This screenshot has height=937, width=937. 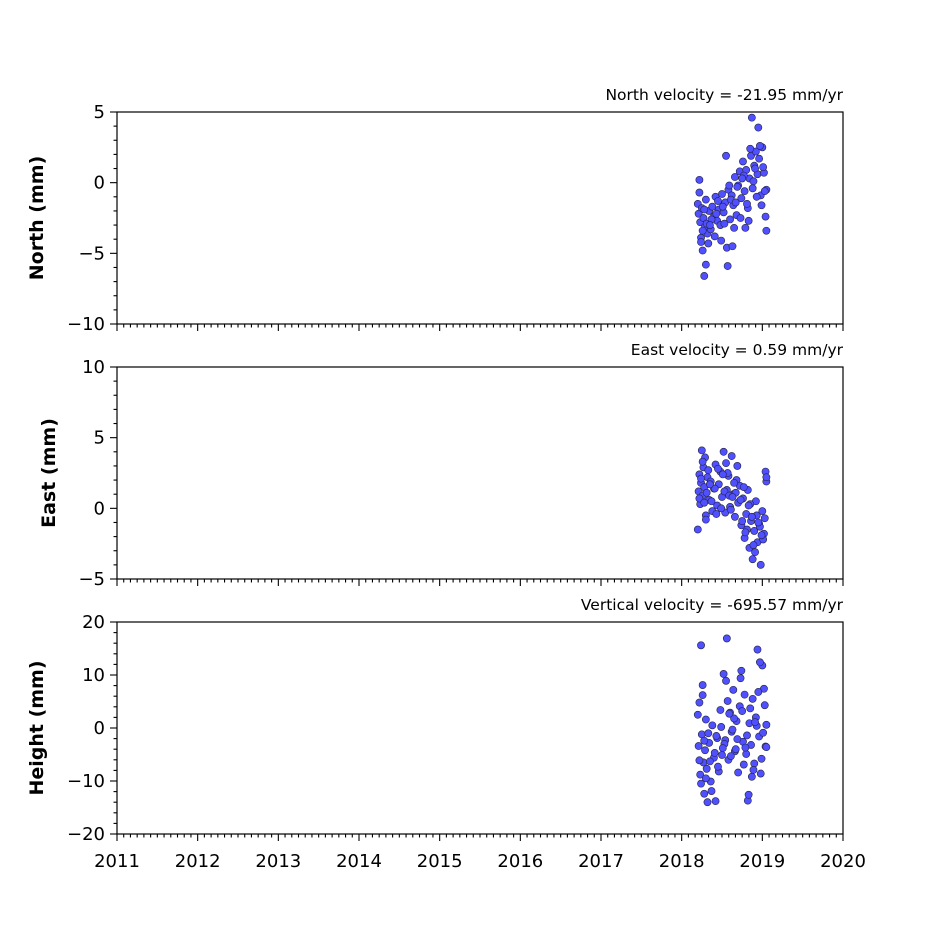 I want to click on panel-title: North velocity = -21.95 mm/yr, so click(x=724, y=95).